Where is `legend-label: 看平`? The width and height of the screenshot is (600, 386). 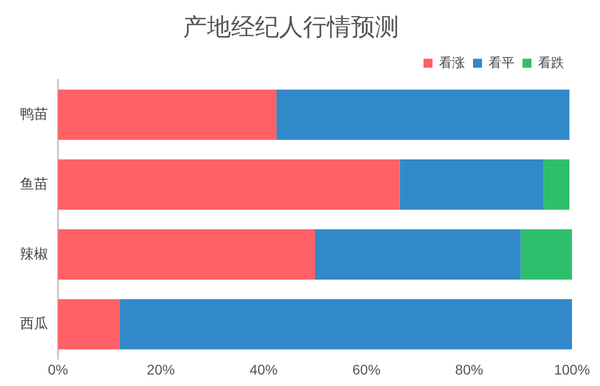 legend-label: 看平 is located at coordinates (501, 62).